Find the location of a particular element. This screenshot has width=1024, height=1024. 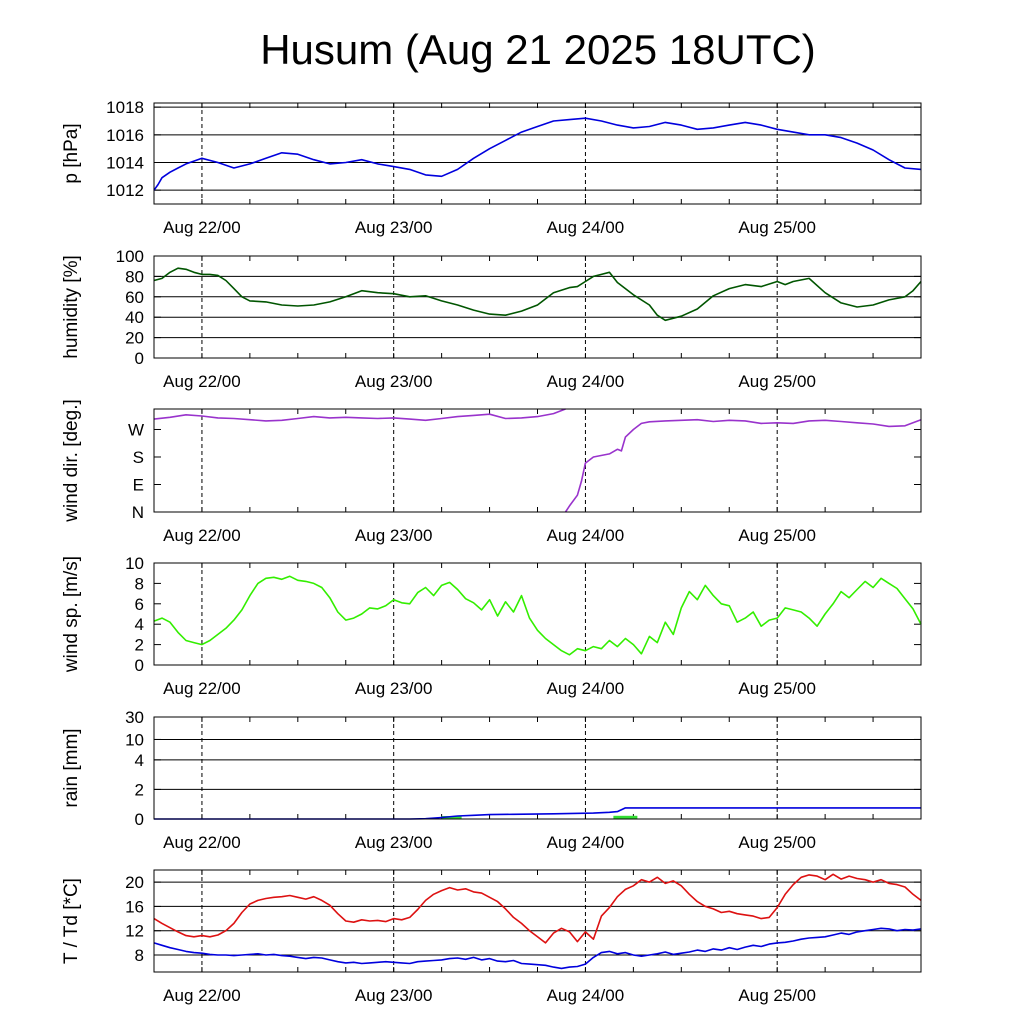

y-tick-label: E is located at coordinates (138, 484).